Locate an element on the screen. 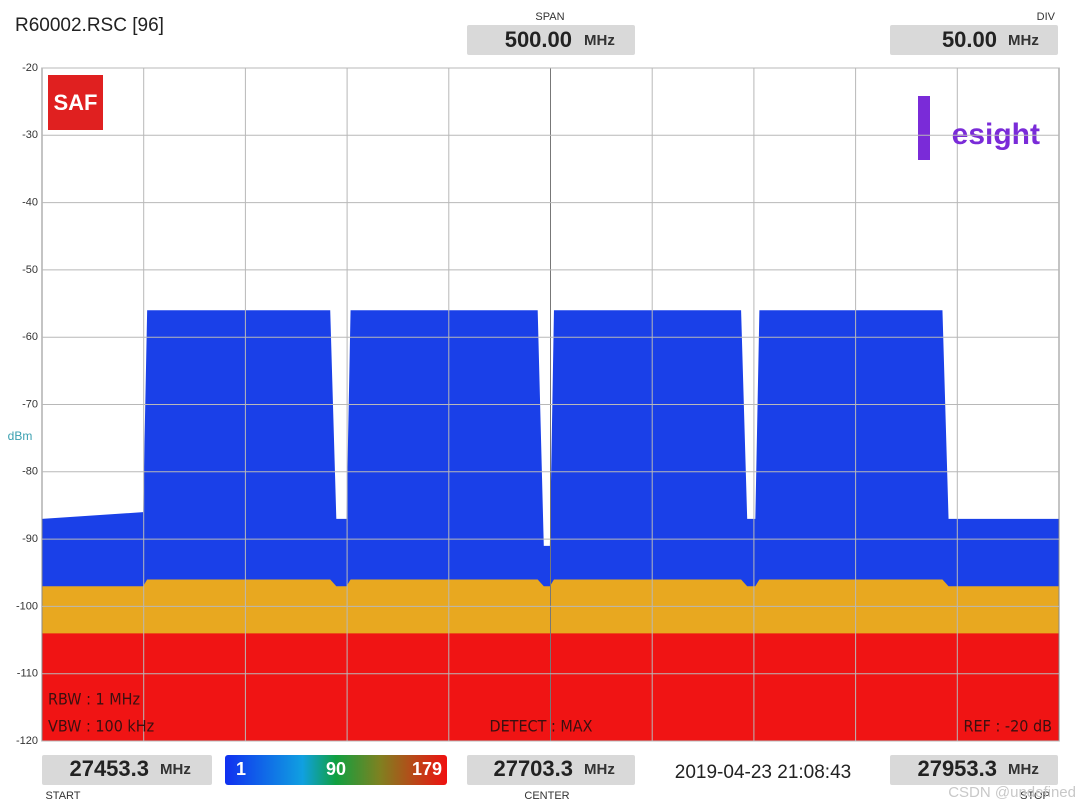 The width and height of the screenshot is (1080, 810). saf-logo is located at coordinates (75, 102).